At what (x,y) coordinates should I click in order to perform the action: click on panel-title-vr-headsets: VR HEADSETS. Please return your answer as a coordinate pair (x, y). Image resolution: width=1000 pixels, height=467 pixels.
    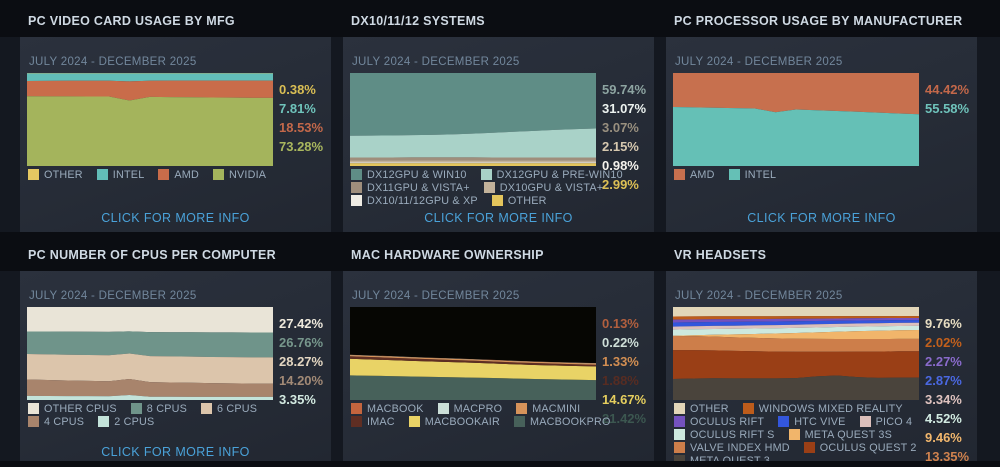
    Looking at the image, I should click on (720, 255).